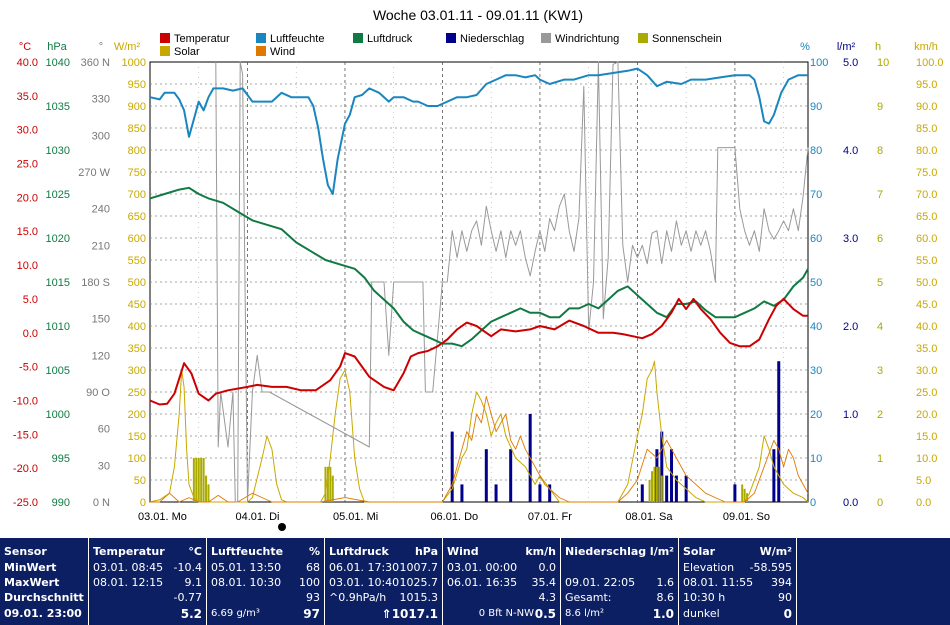  Describe the element at coordinates (926, 459) in the screenshot. I see `wind-axis-tick: 10.0` at that location.